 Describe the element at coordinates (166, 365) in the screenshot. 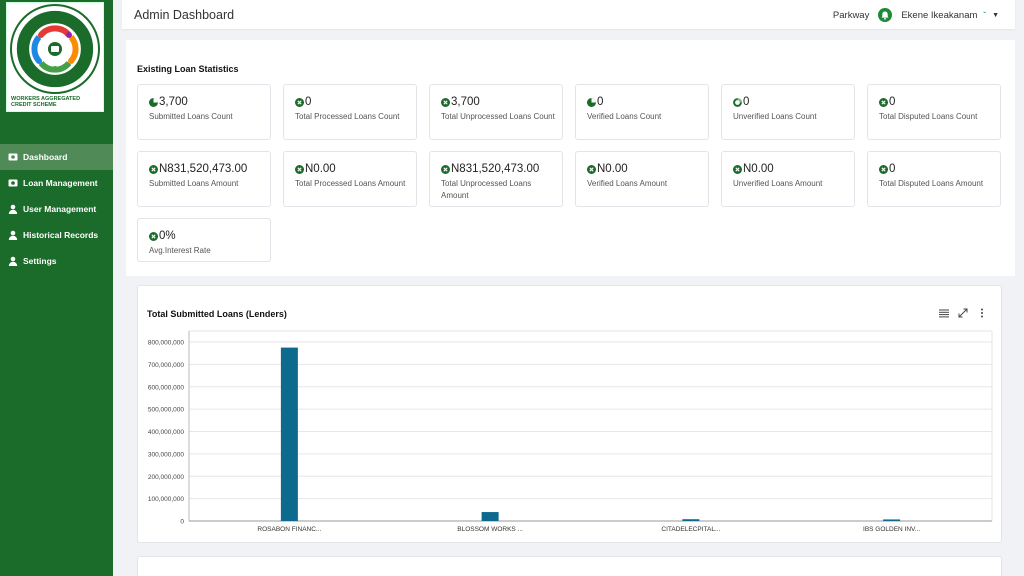

I see `y-tick-label: 700,000,000` at that location.